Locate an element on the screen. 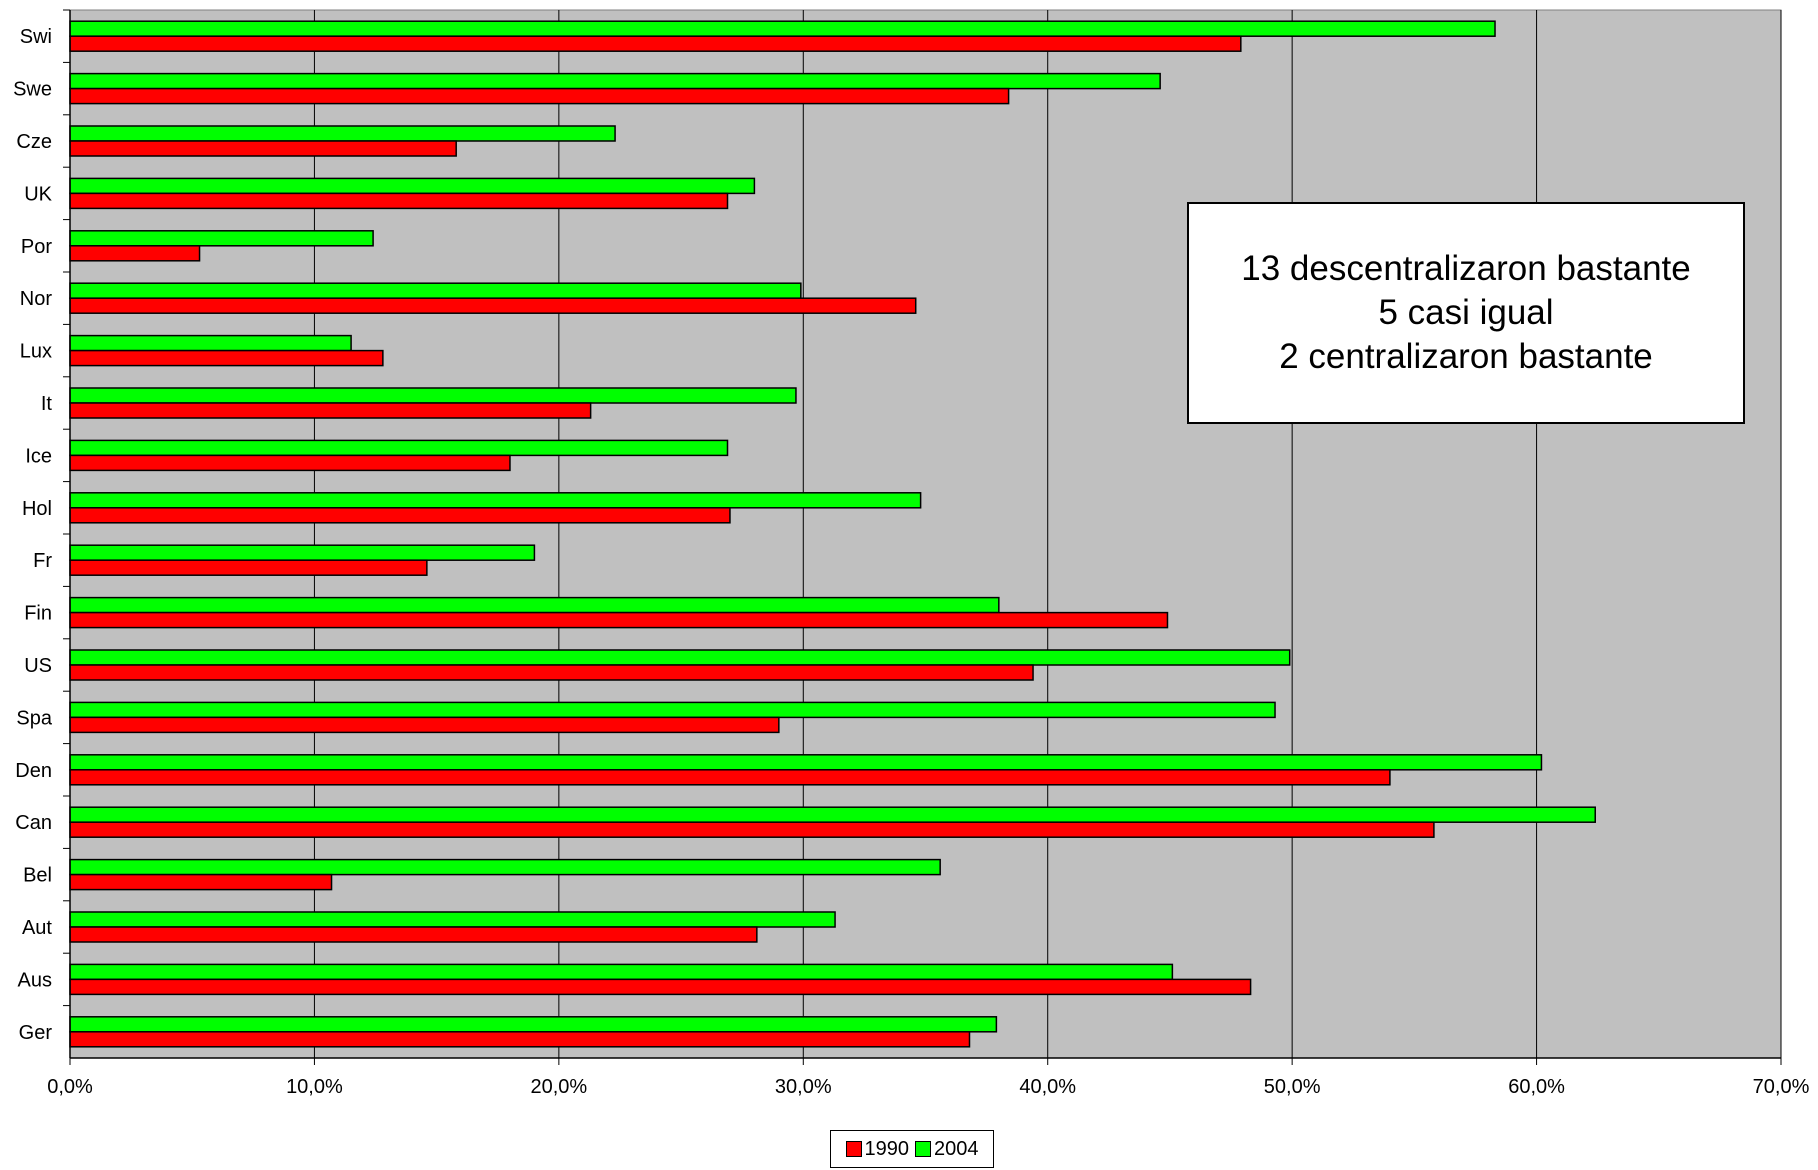  legend-label-2004: 2004 is located at coordinates (956, 1148).